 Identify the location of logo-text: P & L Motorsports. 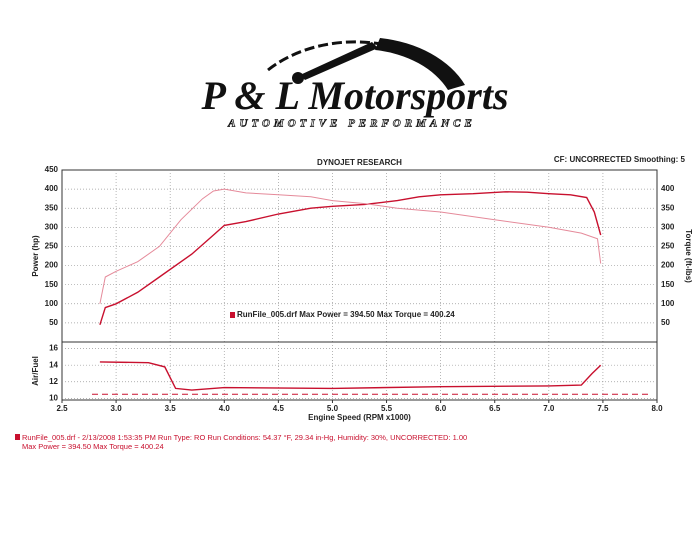
(354, 95).